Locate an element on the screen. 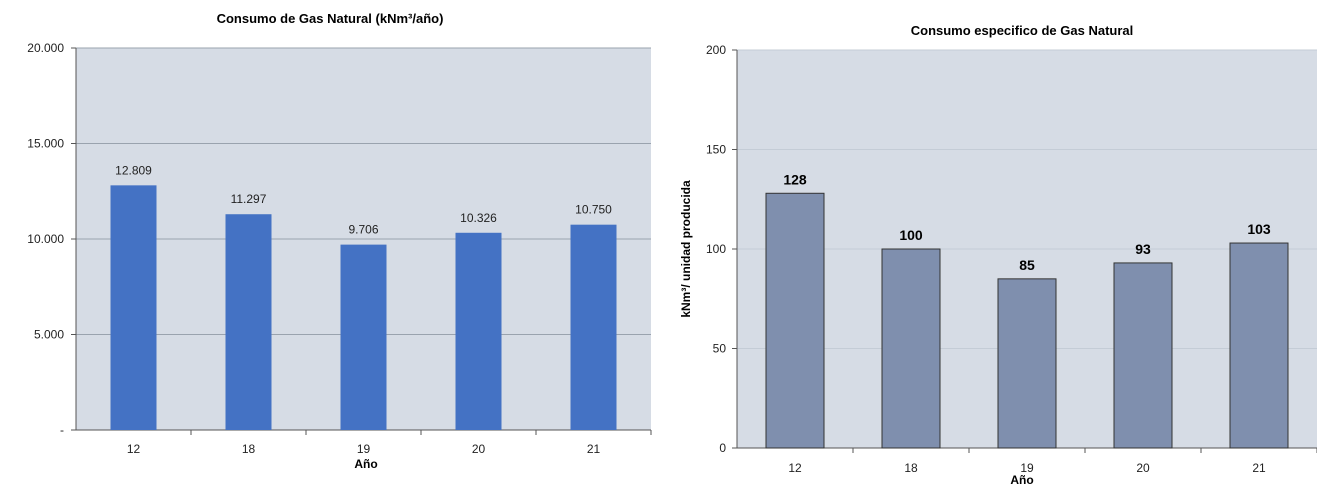 The image size is (1317, 487). y-tick-label: 5.000 is located at coordinates (49, 335).